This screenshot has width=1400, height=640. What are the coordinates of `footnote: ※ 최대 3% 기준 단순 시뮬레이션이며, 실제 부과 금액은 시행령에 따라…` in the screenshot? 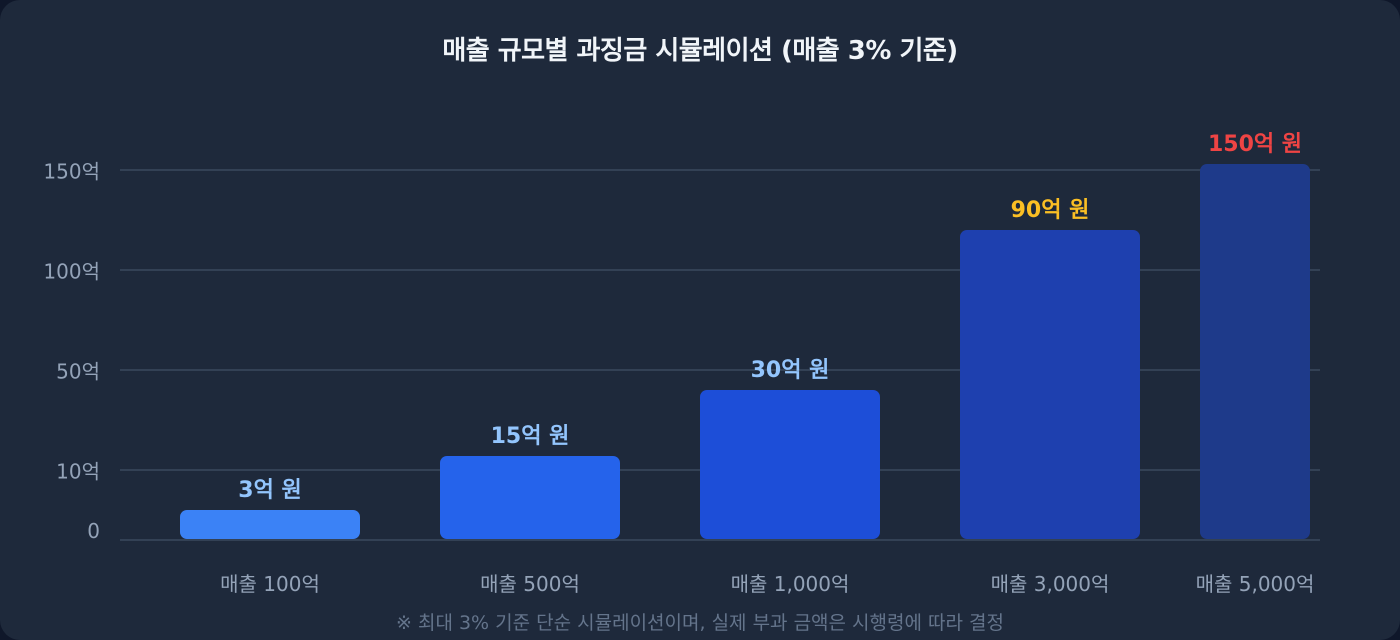 It's located at (700, 623).